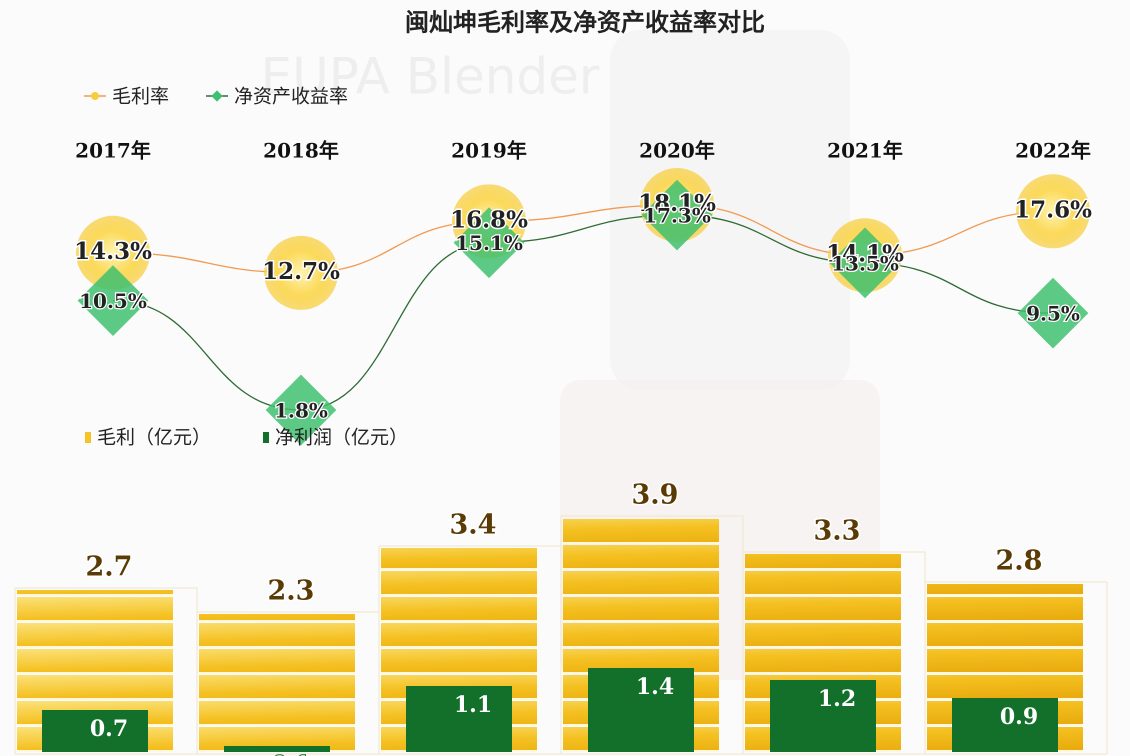 The width and height of the screenshot is (1130, 756). I want to click on data-label: 12.7%, so click(301, 271).